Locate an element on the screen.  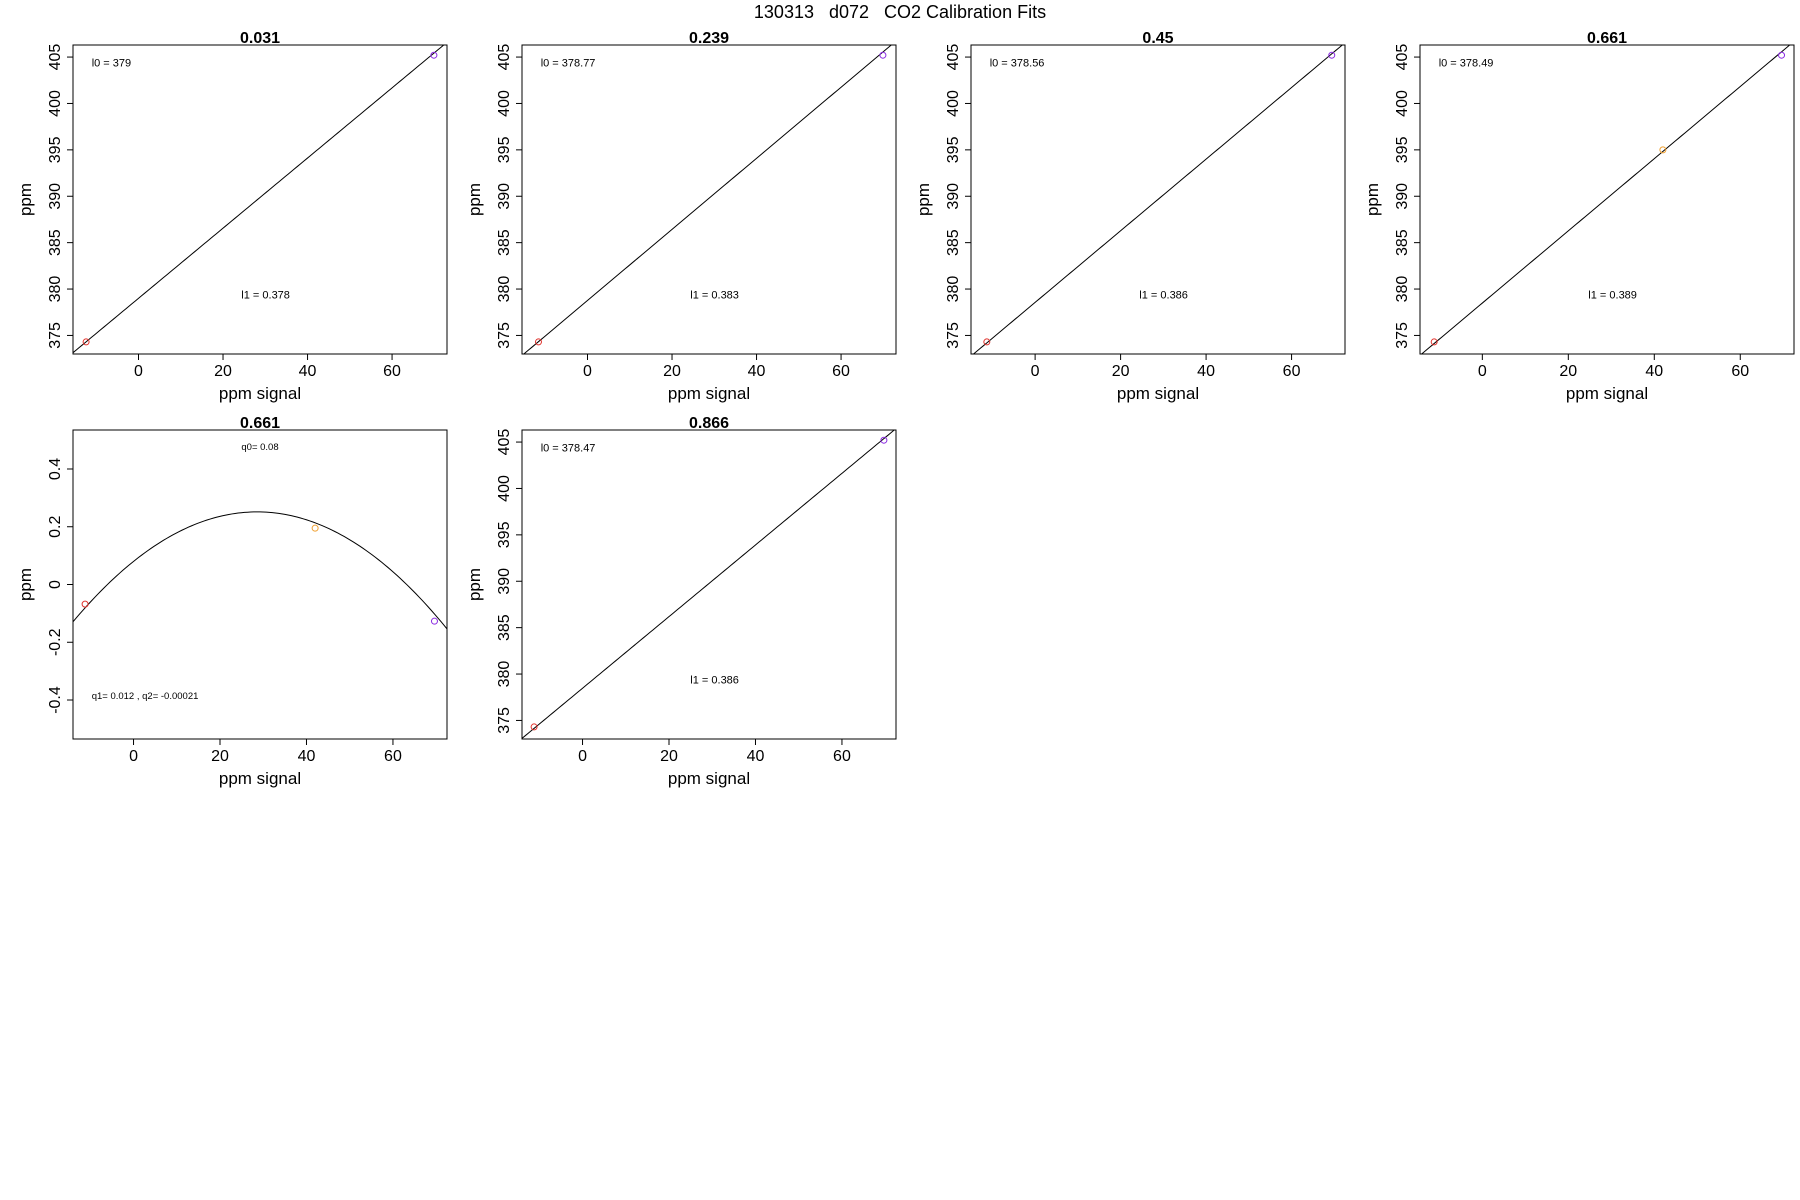
fit-annotation: l0 = 379 is located at coordinates (111, 64).